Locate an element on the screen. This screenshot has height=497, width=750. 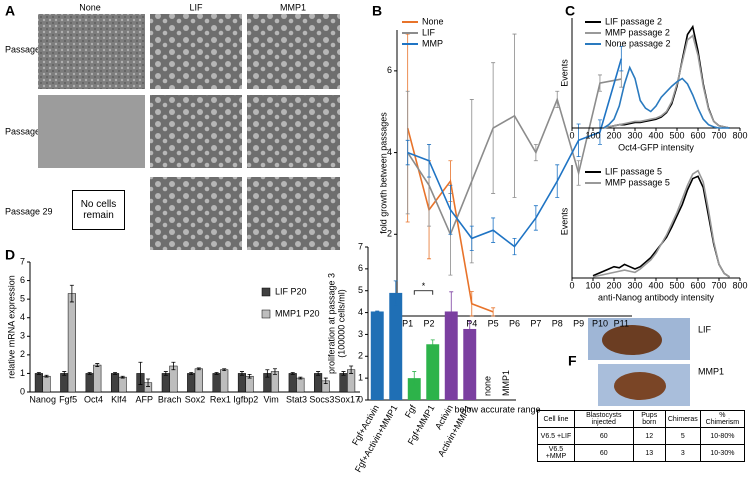
x-tick-label: AFP is located at coordinates (144, 399).